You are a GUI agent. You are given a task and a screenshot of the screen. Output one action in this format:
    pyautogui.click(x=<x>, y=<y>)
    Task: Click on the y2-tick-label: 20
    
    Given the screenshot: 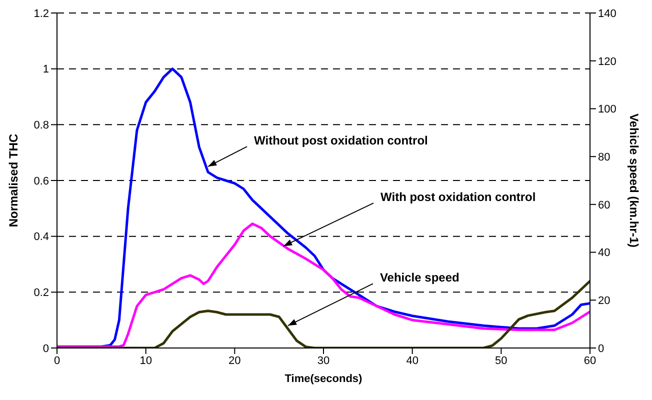 What is the action you would take?
    pyautogui.click(x=604, y=301)
    